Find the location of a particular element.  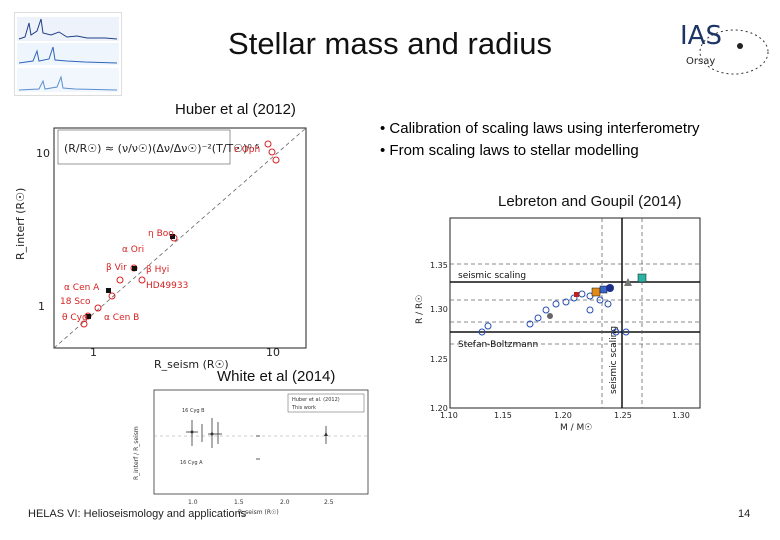

star-label: η Boo is located at coordinates (161, 234).